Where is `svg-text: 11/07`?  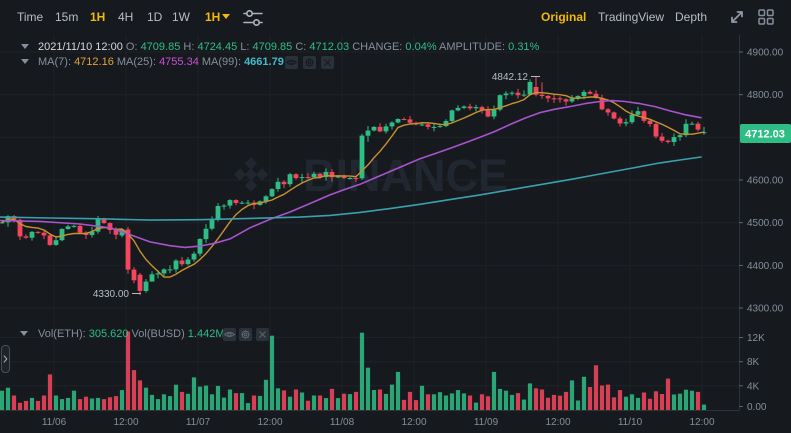 svg-text: 11/07 is located at coordinates (198, 422).